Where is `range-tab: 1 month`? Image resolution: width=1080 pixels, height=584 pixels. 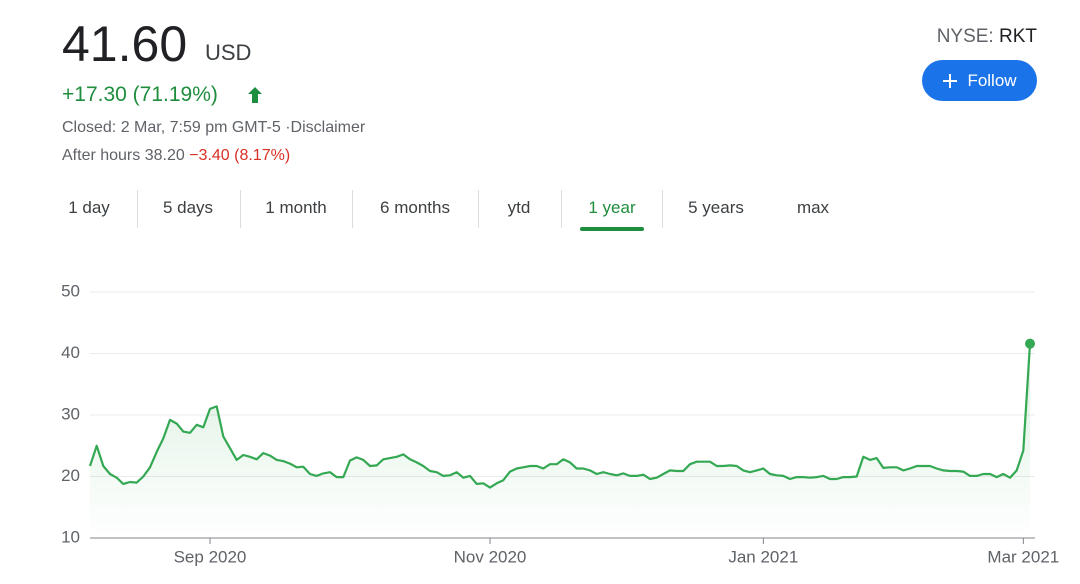
range-tab: 1 month is located at coordinates (296, 207).